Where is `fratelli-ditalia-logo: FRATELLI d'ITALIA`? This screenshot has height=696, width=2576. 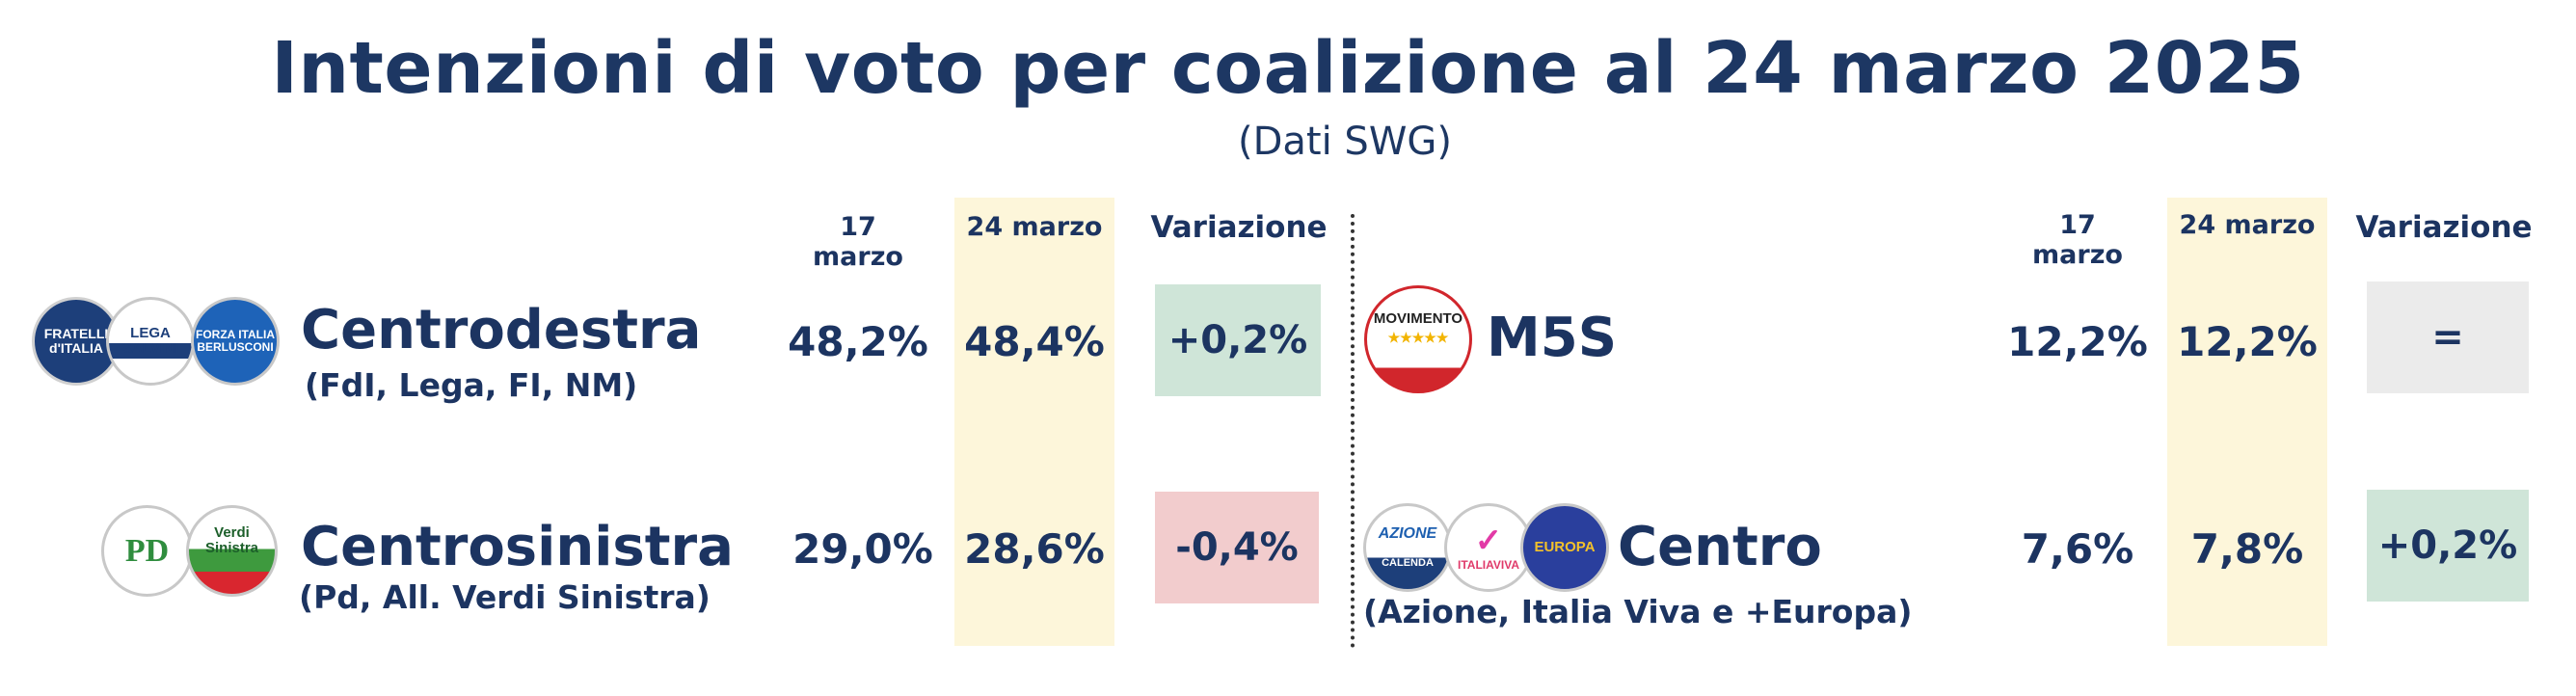 fratelli-ditalia-logo: FRATELLI d'ITALIA is located at coordinates (76, 341).